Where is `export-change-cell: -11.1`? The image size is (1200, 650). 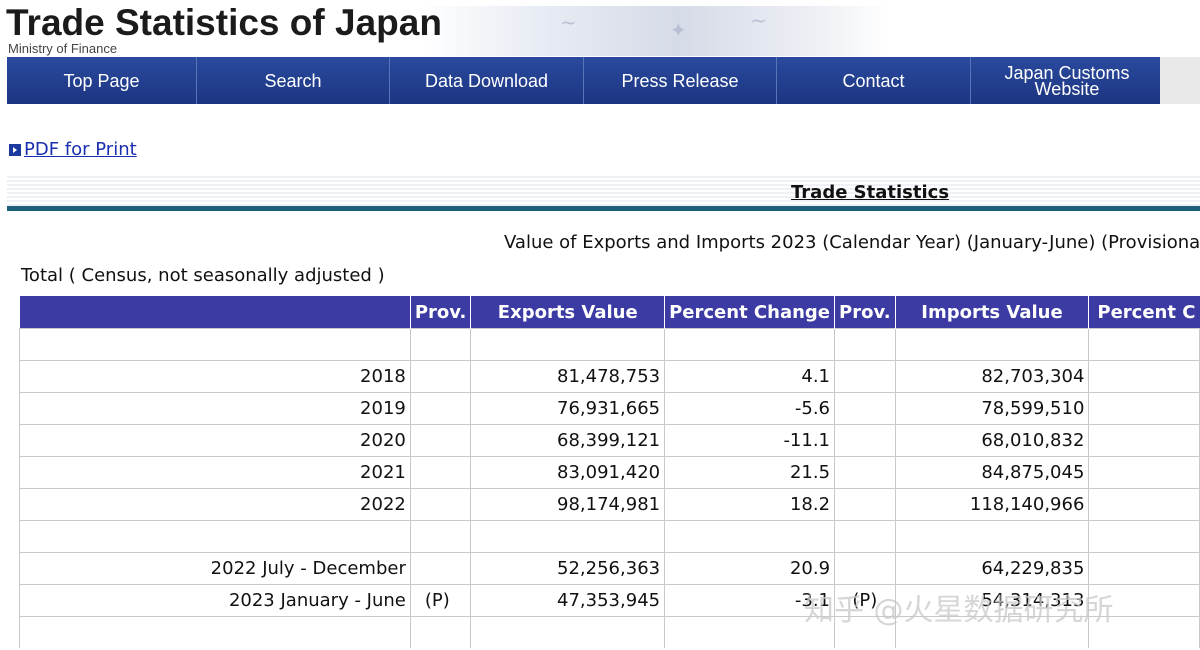
export-change-cell: -11.1 is located at coordinates (750, 440).